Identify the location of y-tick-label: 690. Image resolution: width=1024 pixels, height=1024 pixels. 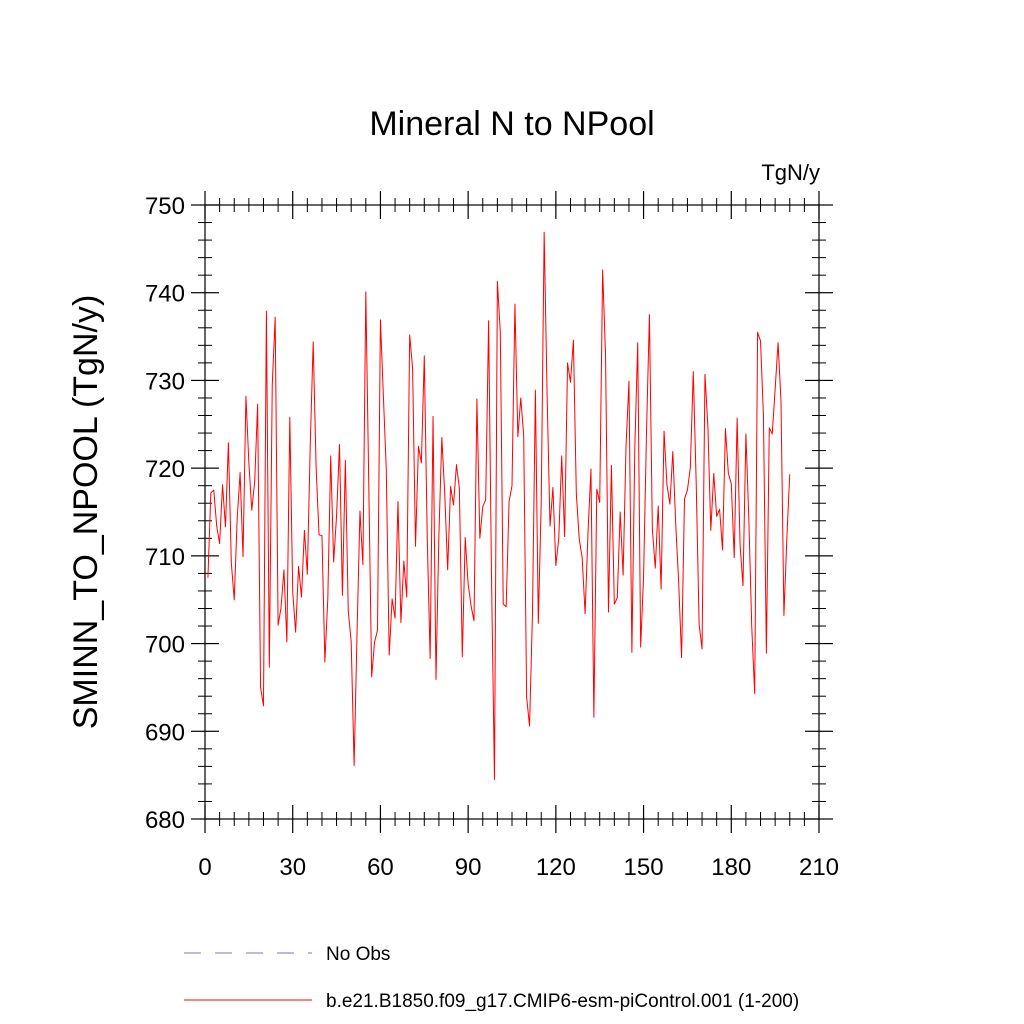
(165, 732).